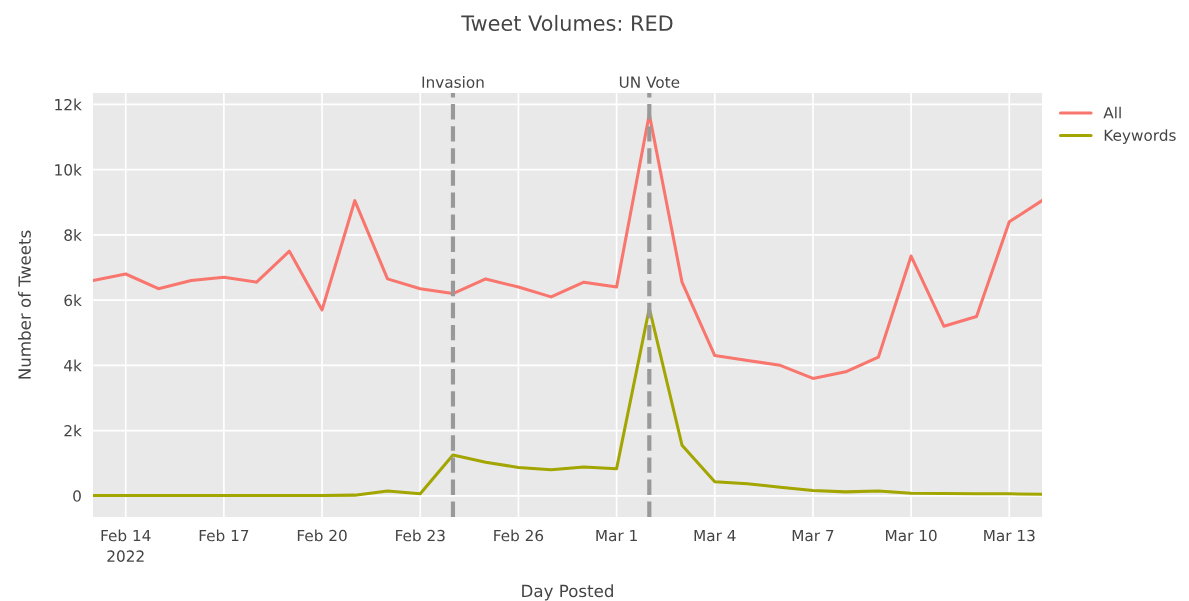 The width and height of the screenshot is (1189, 601). What do you see at coordinates (68, 169) in the screenshot?
I see `y-tick-label: 10k` at bounding box center [68, 169].